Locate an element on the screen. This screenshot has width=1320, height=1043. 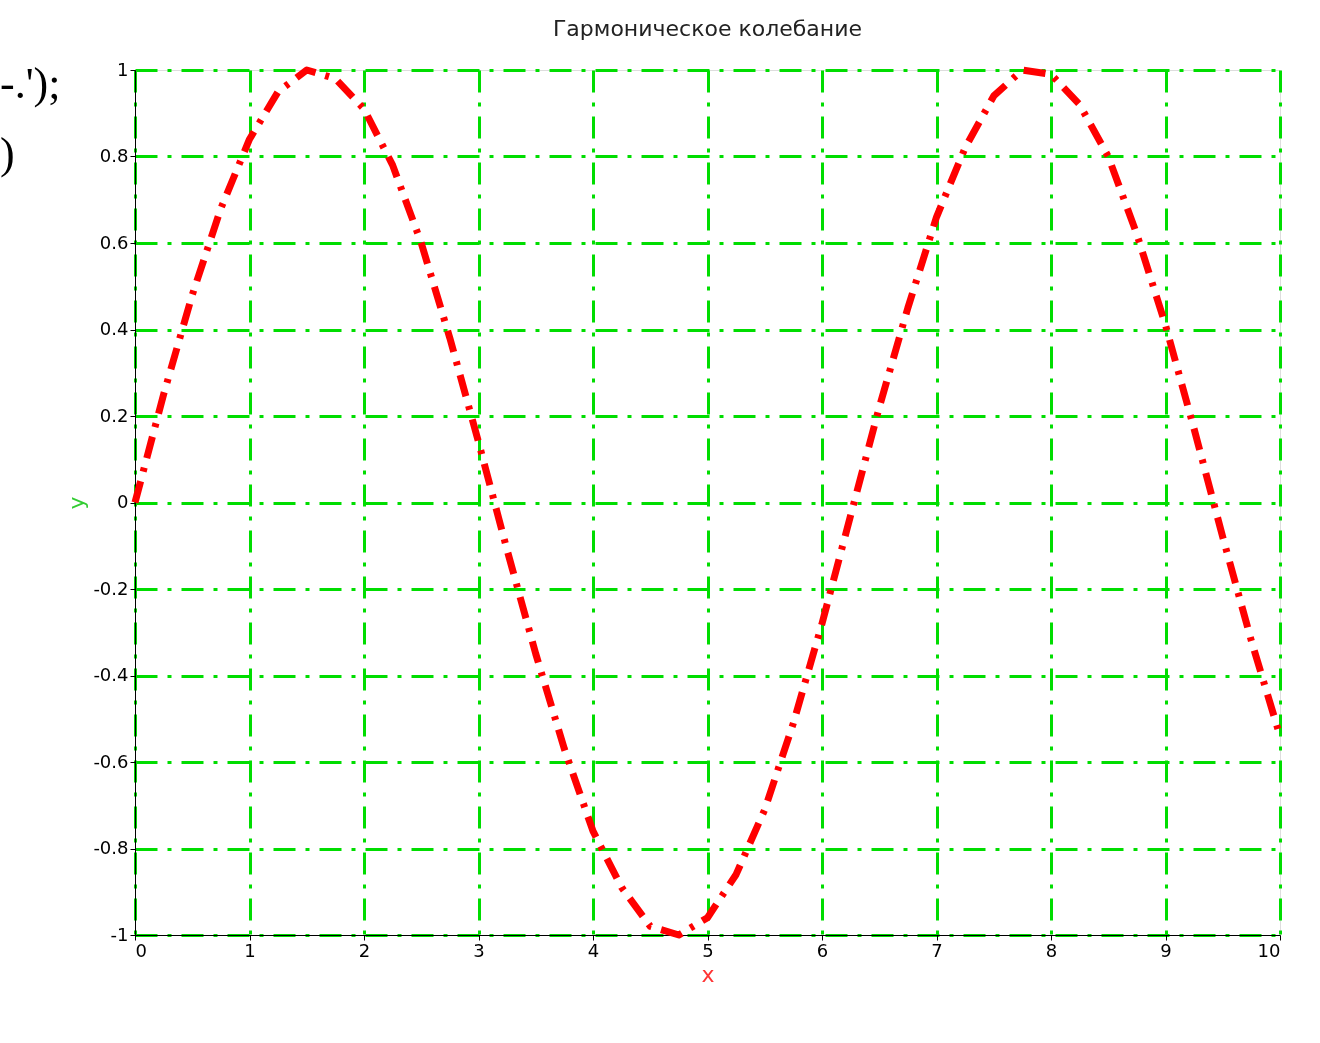
x-tick-label: 0 is located at coordinates (141, 950).